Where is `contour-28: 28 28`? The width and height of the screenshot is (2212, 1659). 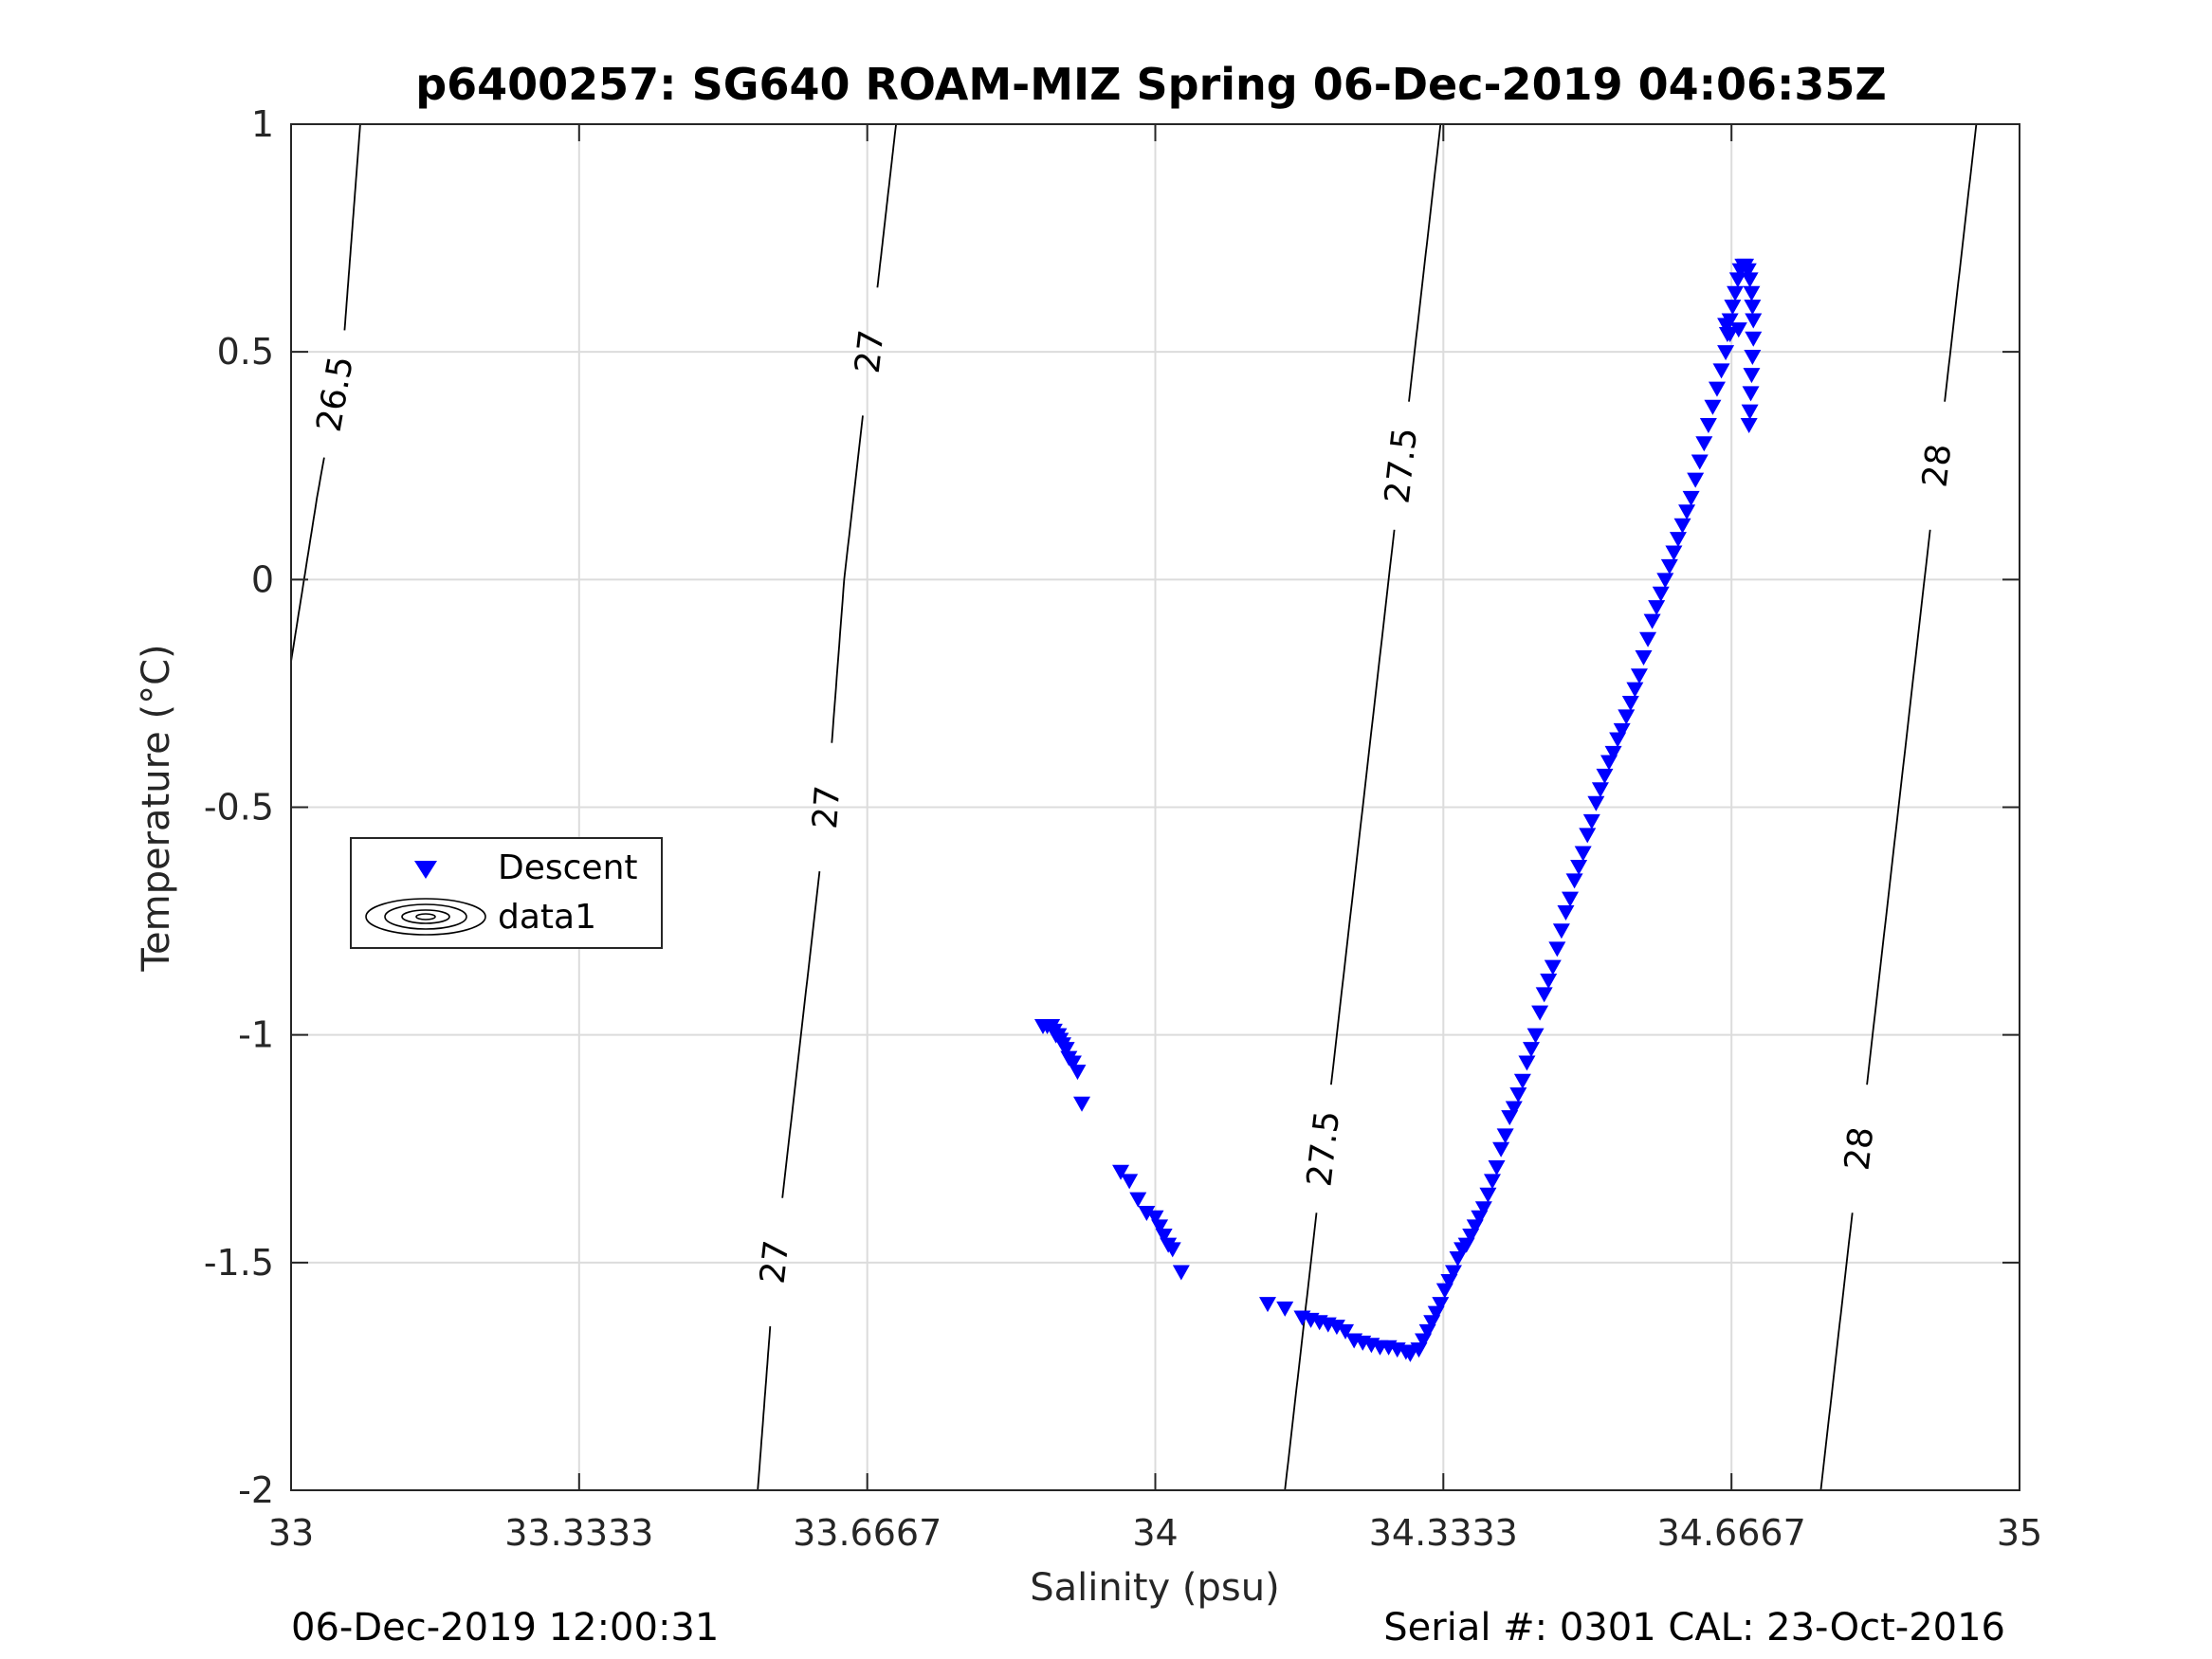
contour-28: 28 28 is located at coordinates (1898, 807).